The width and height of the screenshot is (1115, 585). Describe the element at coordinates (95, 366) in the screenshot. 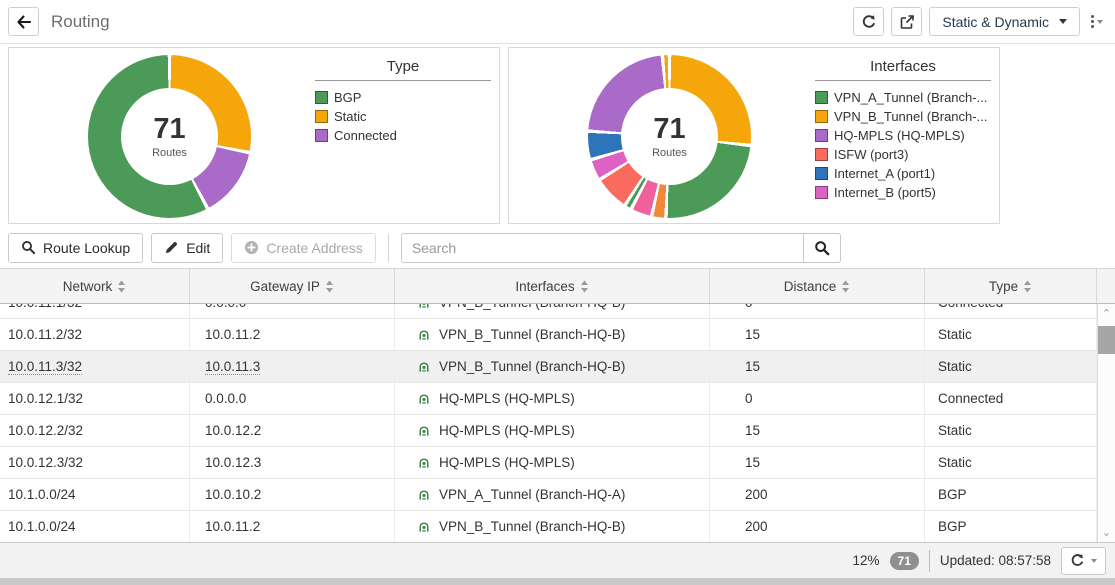

I see `network-cell: 10.0.11.3/32` at that location.